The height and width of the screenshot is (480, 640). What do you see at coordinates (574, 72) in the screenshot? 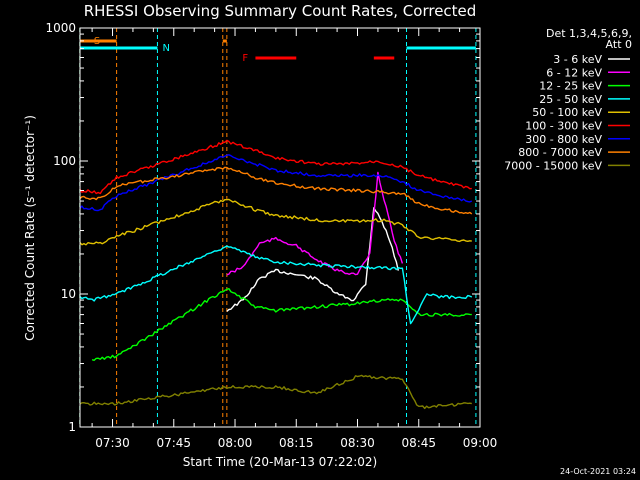
I see `legend-entry-label: 6 - 12 keV` at bounding box center [574, 72].